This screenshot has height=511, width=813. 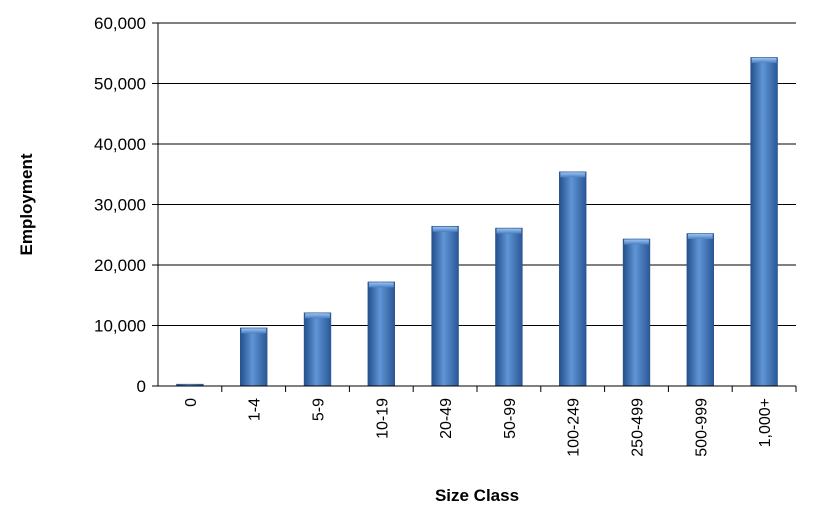 I want to click on x-tick-label: 20-49, so click(x=446, y=418).